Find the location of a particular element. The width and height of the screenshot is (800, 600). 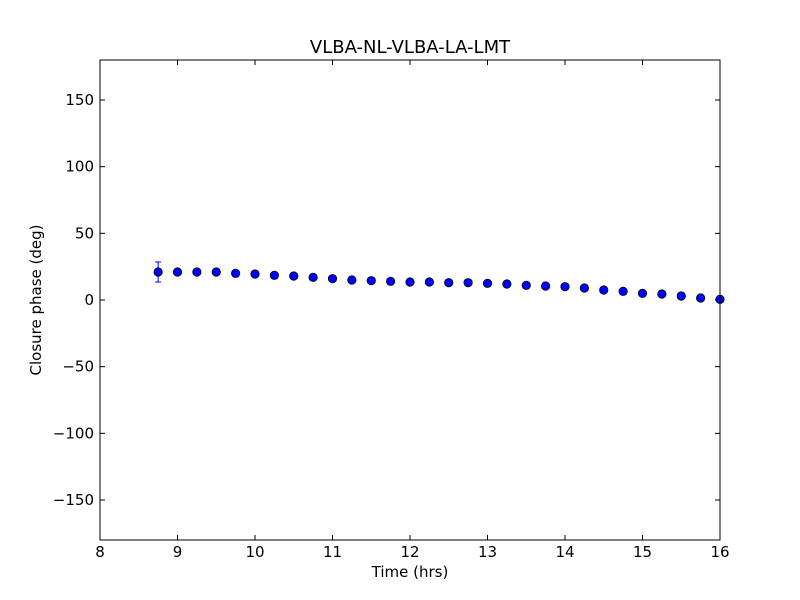

x-tick-label: 8 is located at coordinates (100, 552).